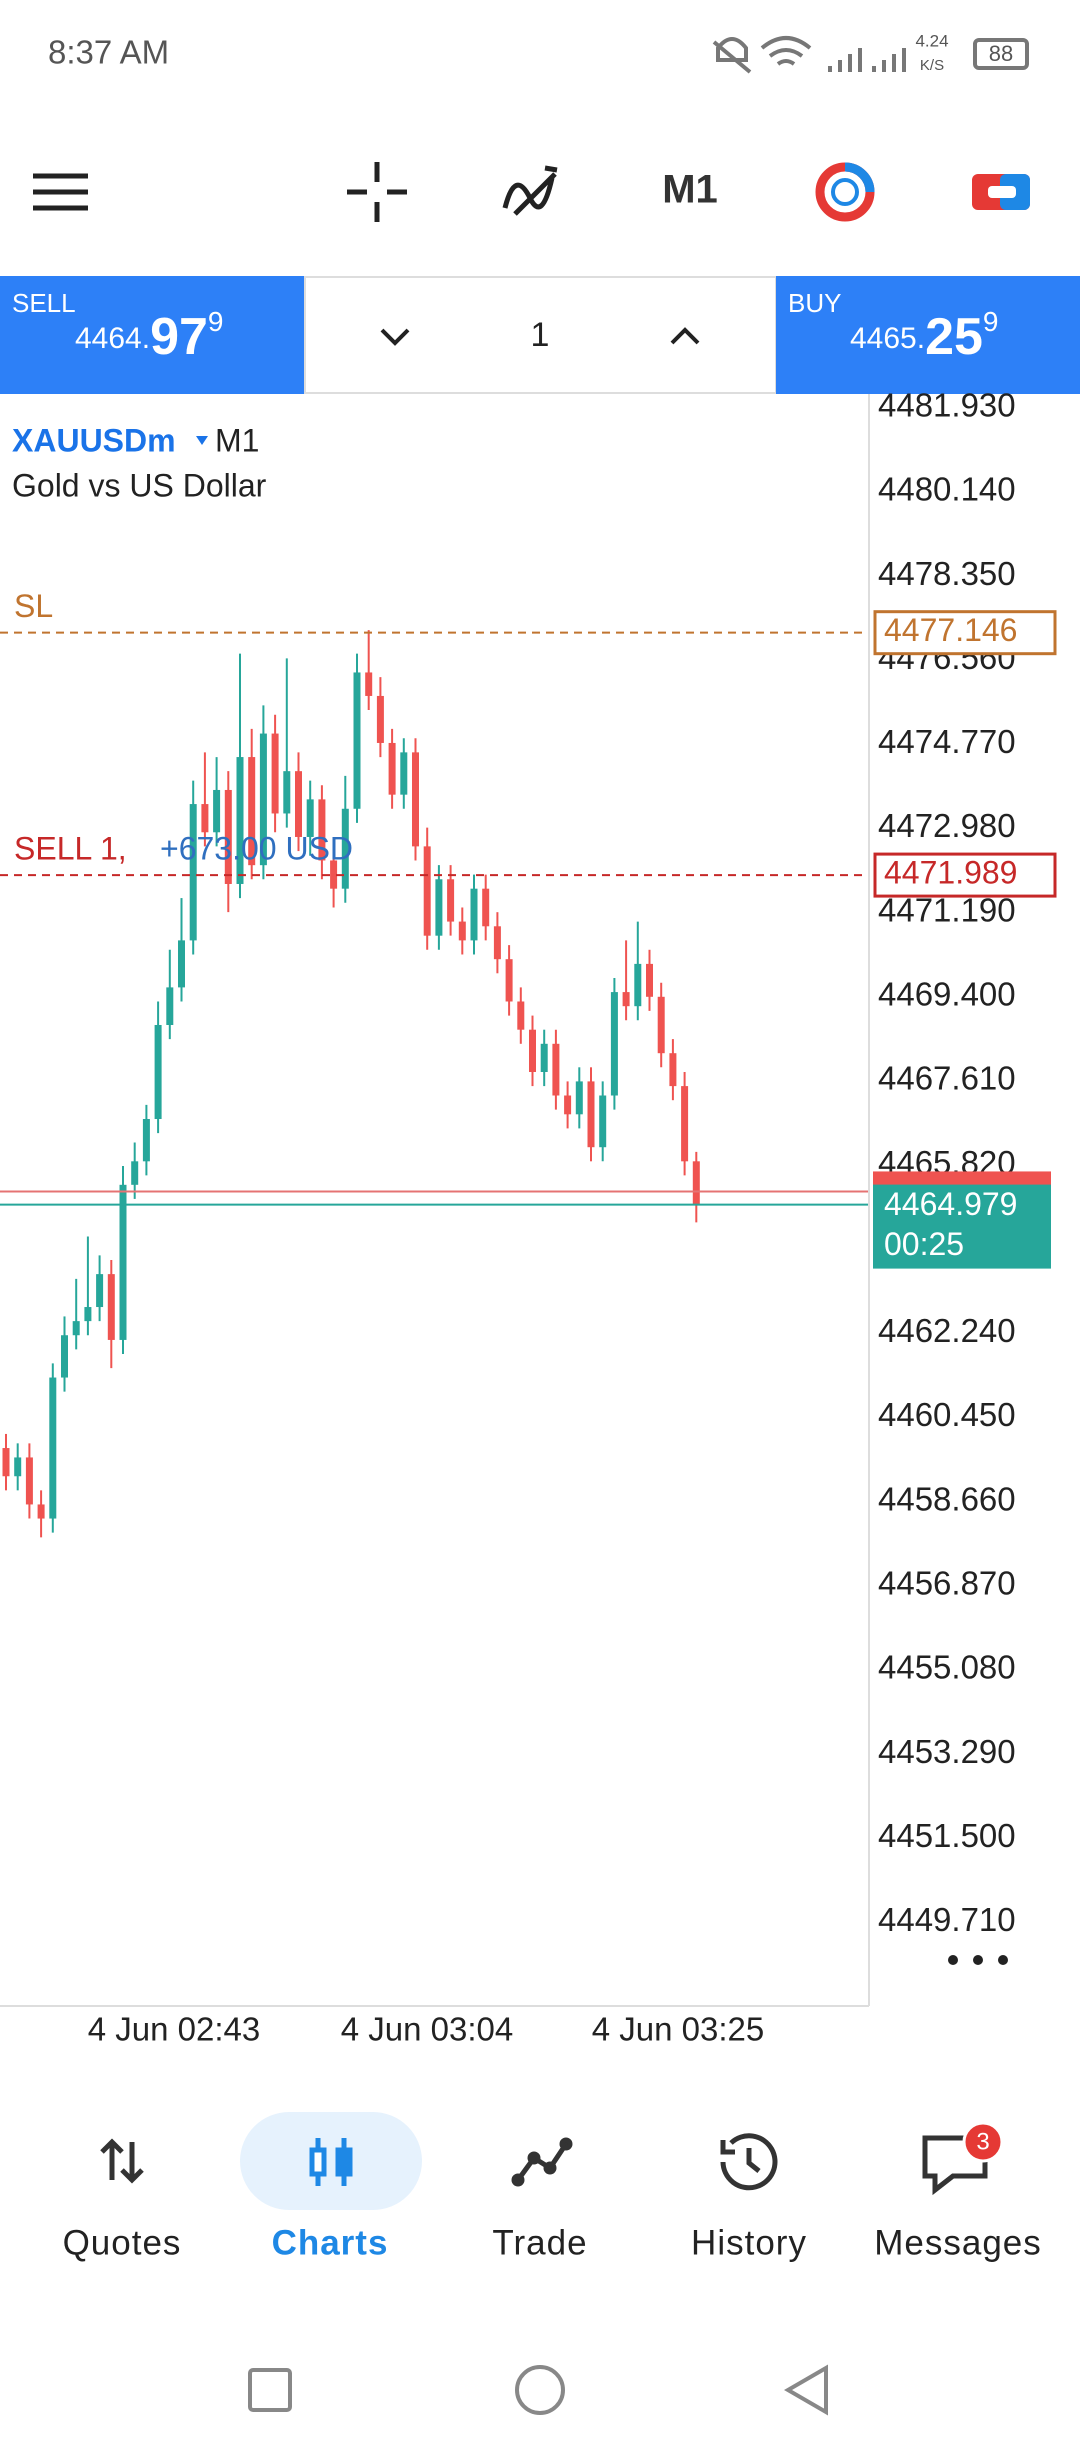 The image size is (1080, 2460). I want to click on order-box, so click(965, 875).